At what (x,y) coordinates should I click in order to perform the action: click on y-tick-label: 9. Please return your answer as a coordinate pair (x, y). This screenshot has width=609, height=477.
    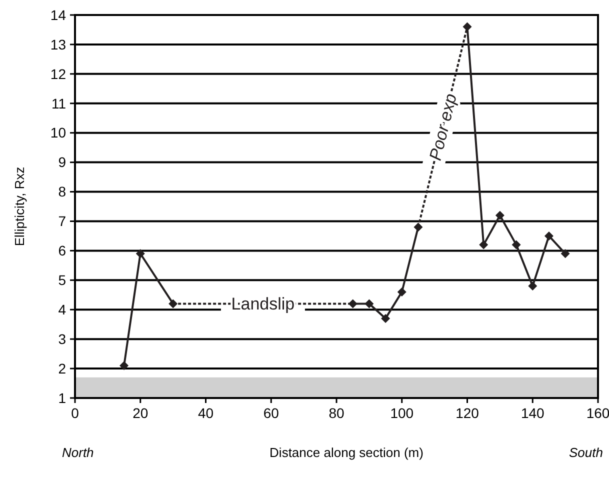
    Looking at the image, I should click on (62, 162).